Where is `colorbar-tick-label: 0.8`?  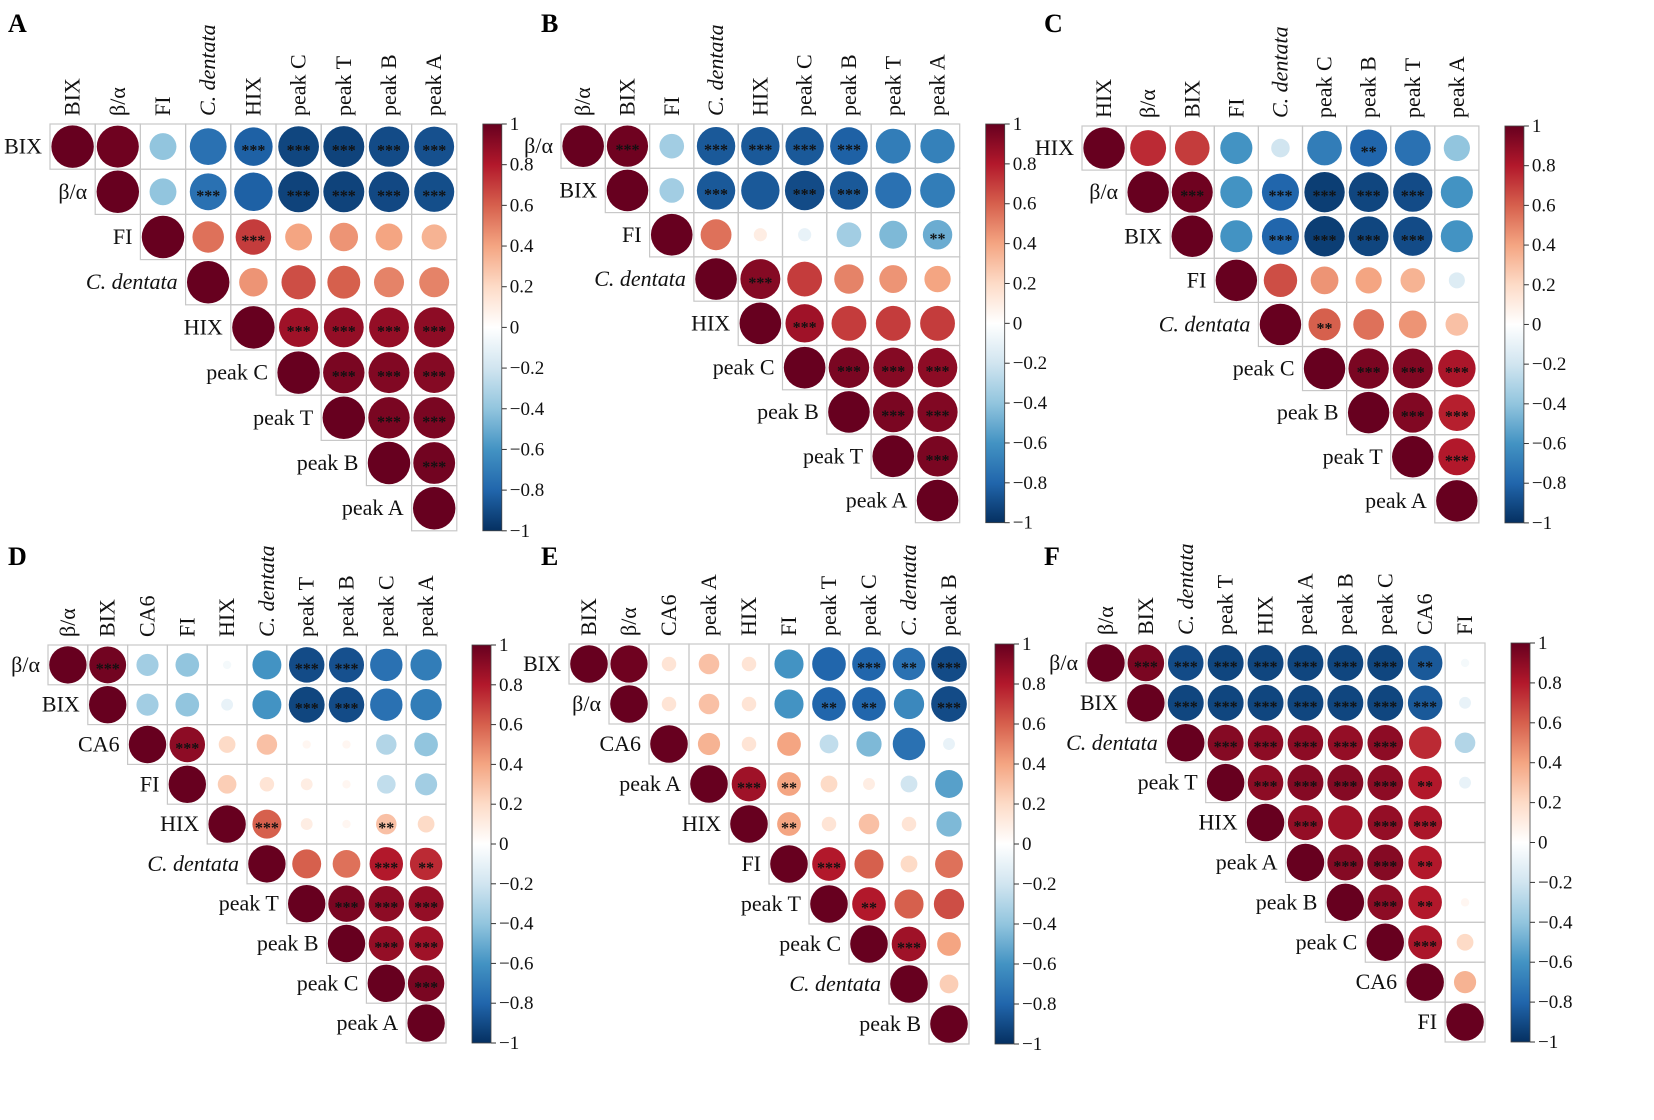 colorbar-tick-label: 0.8 is located at coordinates (1550, 683).